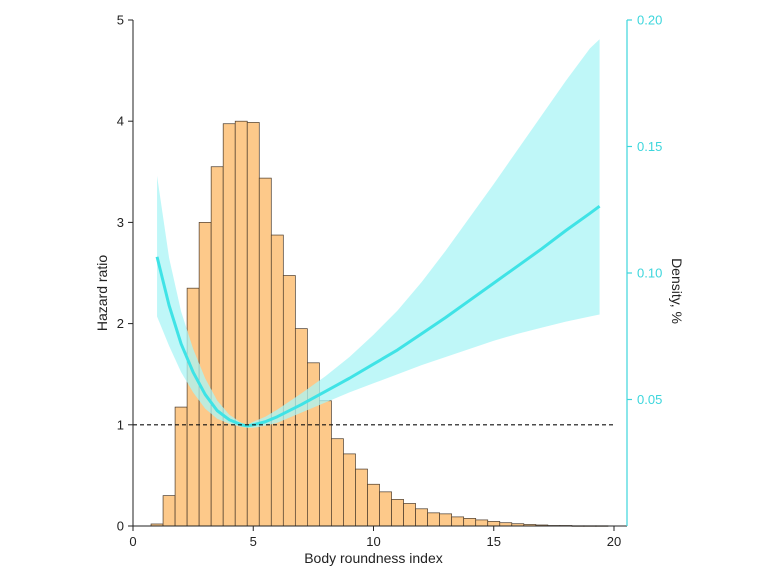 Image resolution: width=780 pixels, height=580 pixels. What do you see at coordinates (494, 541) in the screenshot?
I see `x-tick-label: 15` at bounding box center [494, 541].